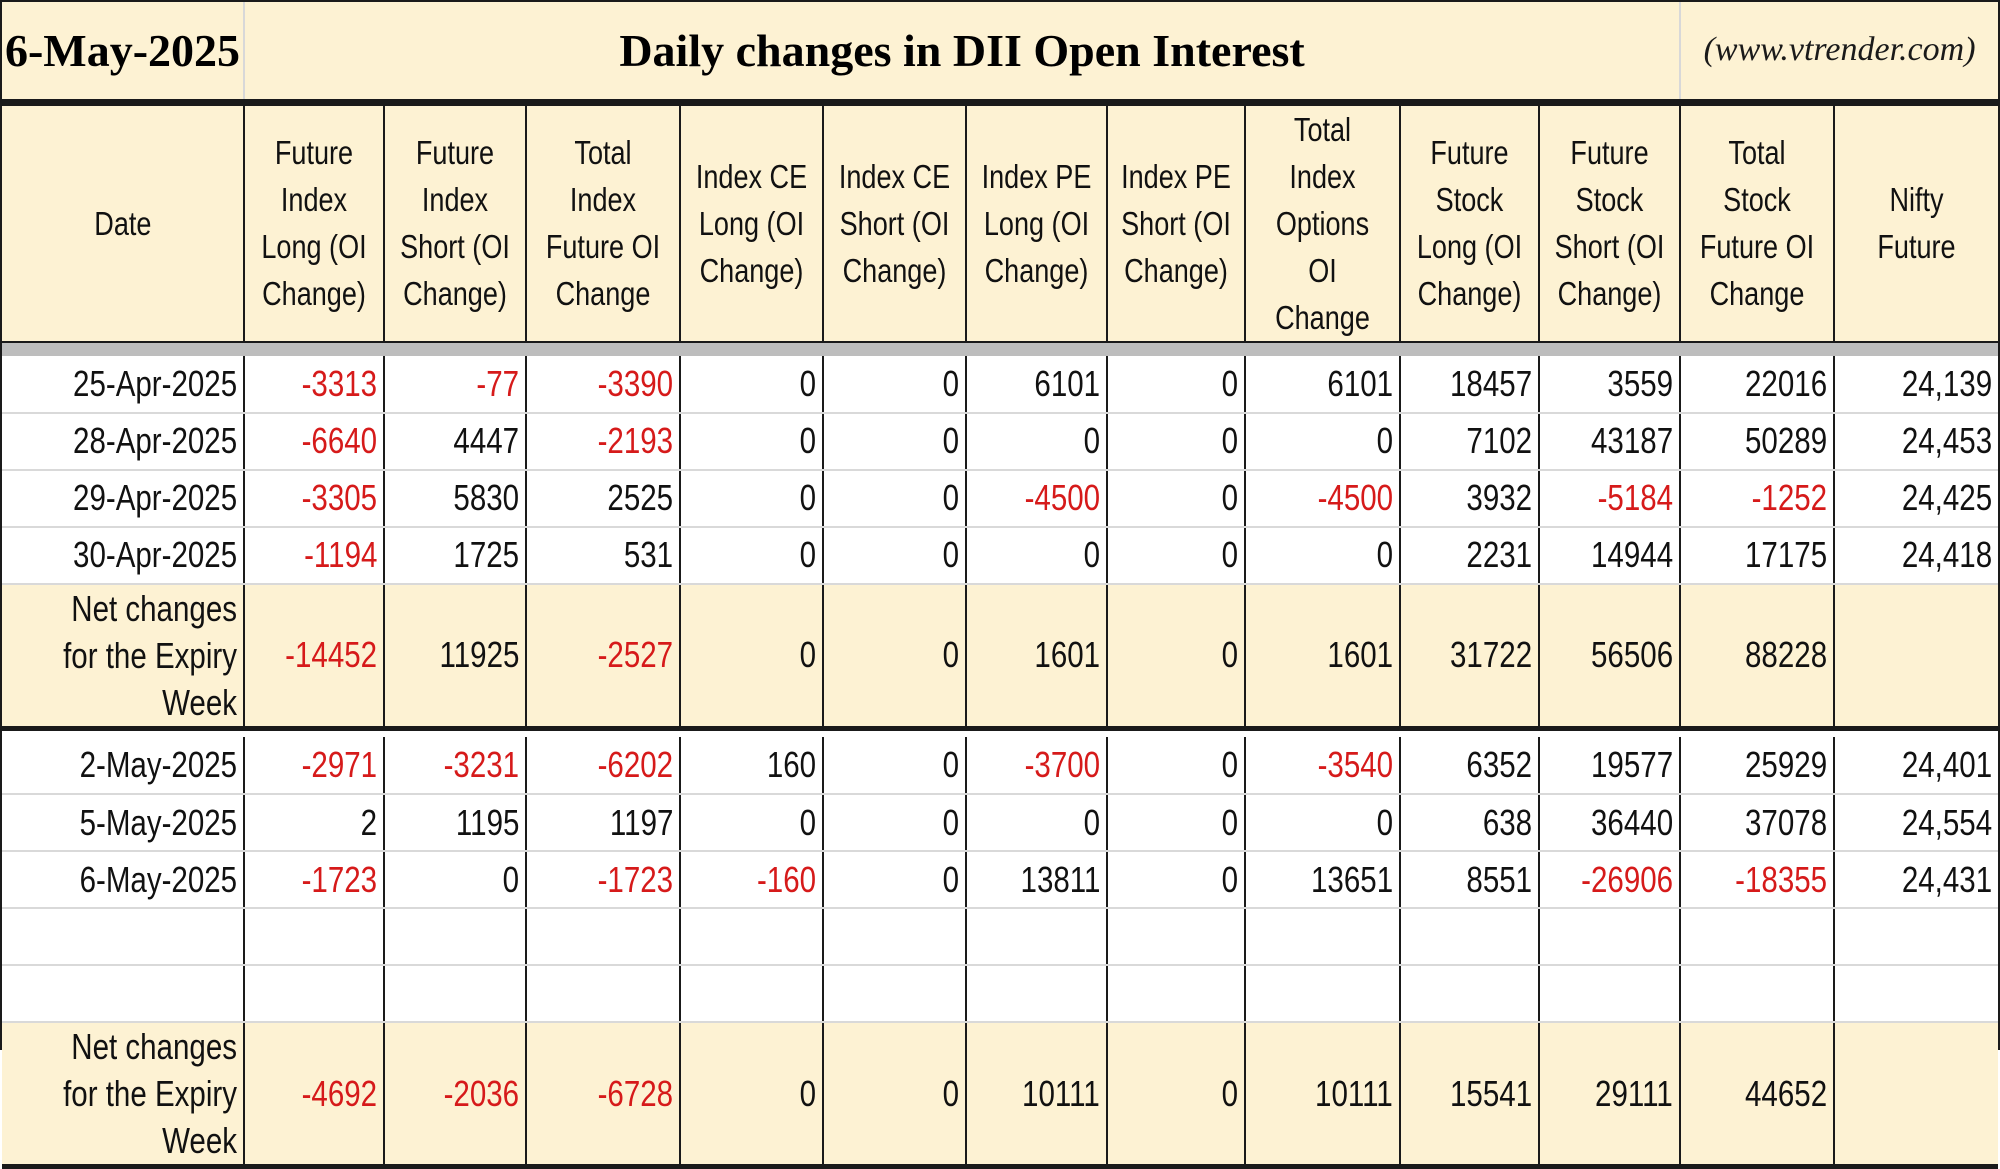  Describe the element at coordinates (123, 823) in the screenshot. I see `date-cell: 5-May-2025` at that location.